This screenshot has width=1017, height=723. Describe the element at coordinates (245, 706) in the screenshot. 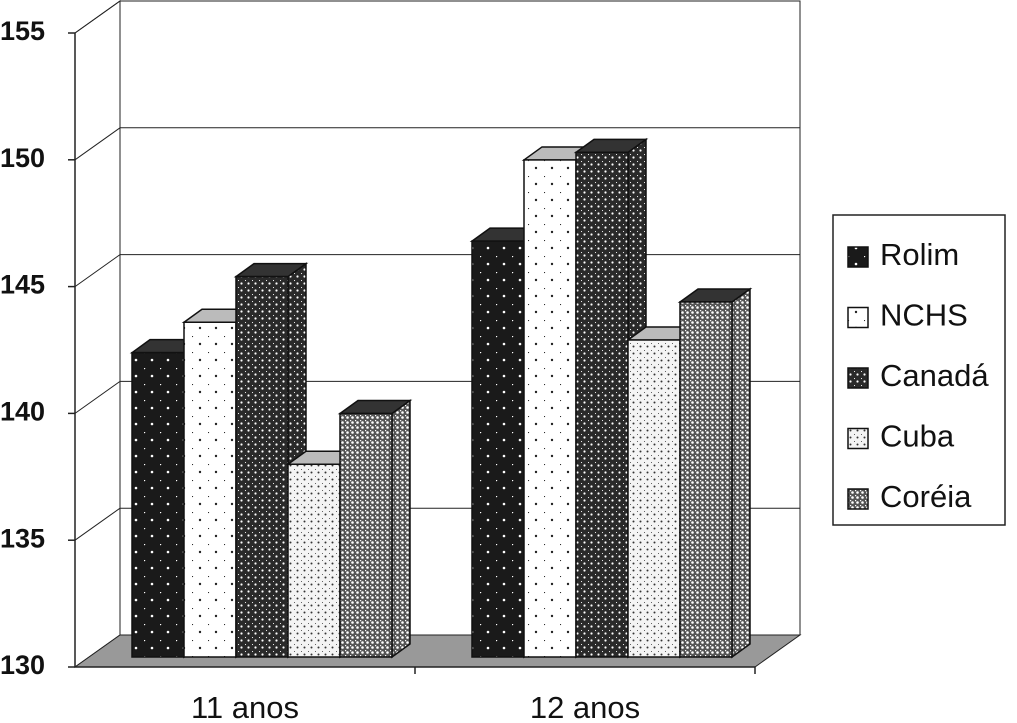

I see `x-tick-label: 11 anos` at that location.